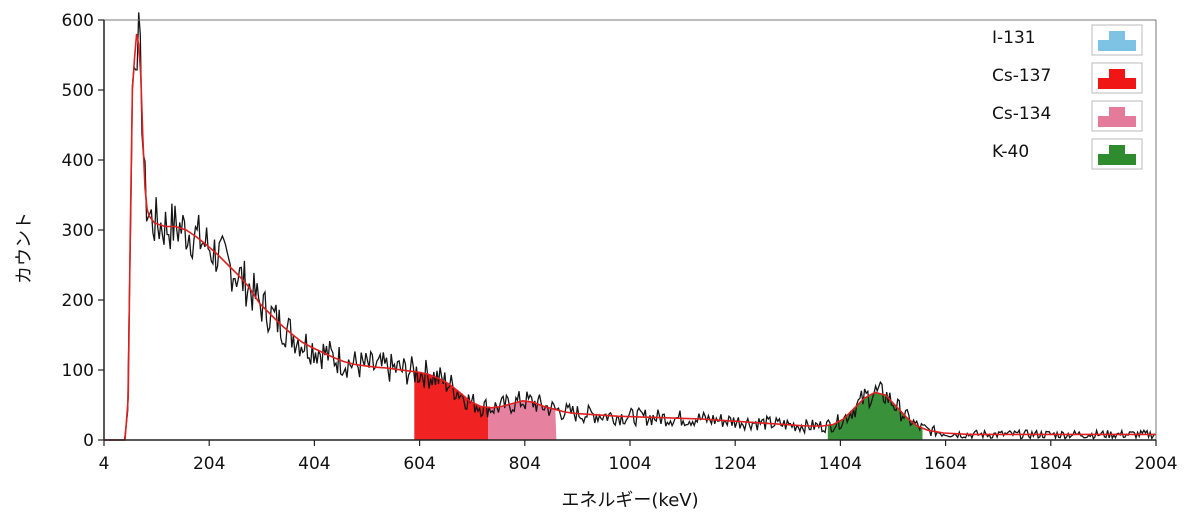 The width and height of the screenshot is (1193, 514). What do you see at coordinates (1021, 76) in the screenshot?
I see `legend-label: Cs-137` at bounding box center [1021, 76].